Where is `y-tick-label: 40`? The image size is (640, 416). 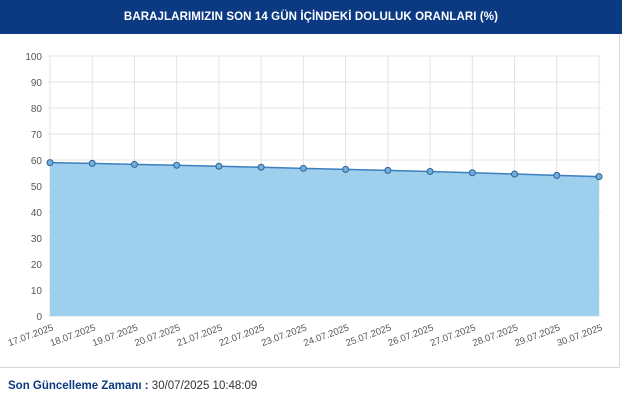 y-tick-label: 40 is located at coordinates (37, 213).